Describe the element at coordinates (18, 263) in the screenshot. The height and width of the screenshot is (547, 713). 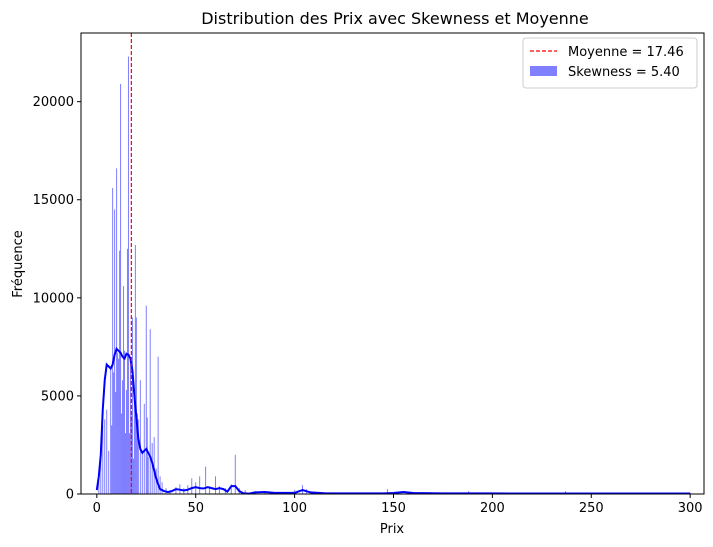
I see `y-axis-label: Fréquence` at that location.